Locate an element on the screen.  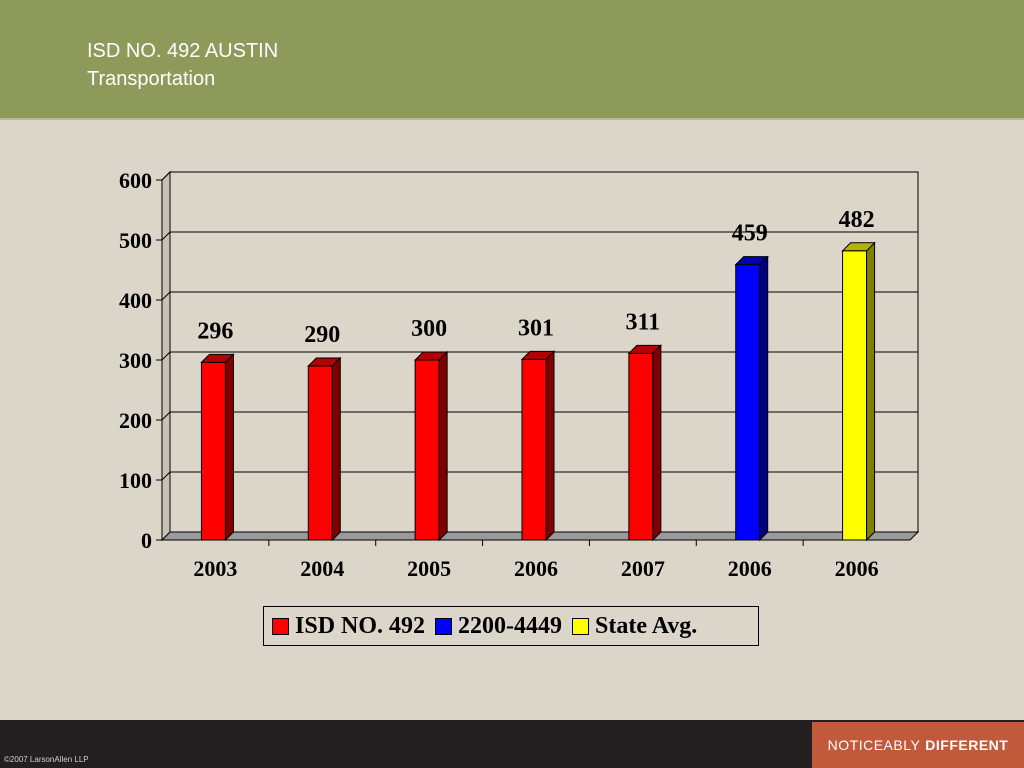
legend-label: ISD NO. 492 is located at coordinates (360, 625).